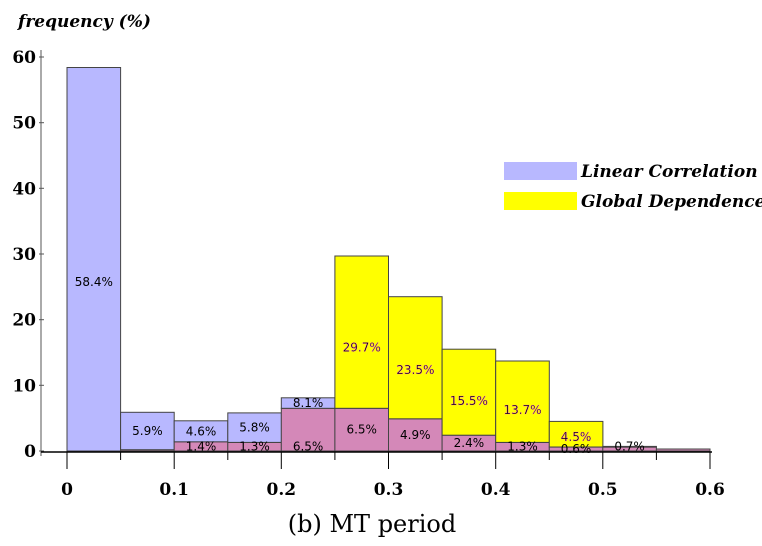 This screenshot has width=762, height=546. What do you see at coordinates (469, 443) in the screenshot?
I see `linear-value-label: 2.4%` at bounding box center [469, 443].